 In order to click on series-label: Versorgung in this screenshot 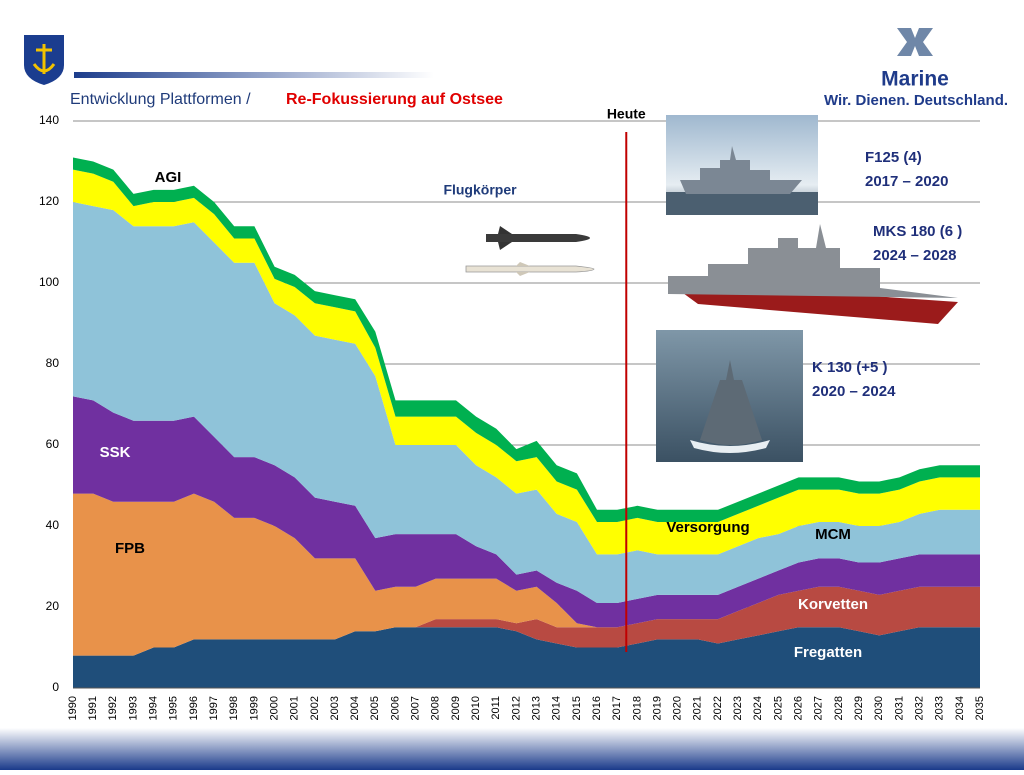, I will do `click(707, 527)`.